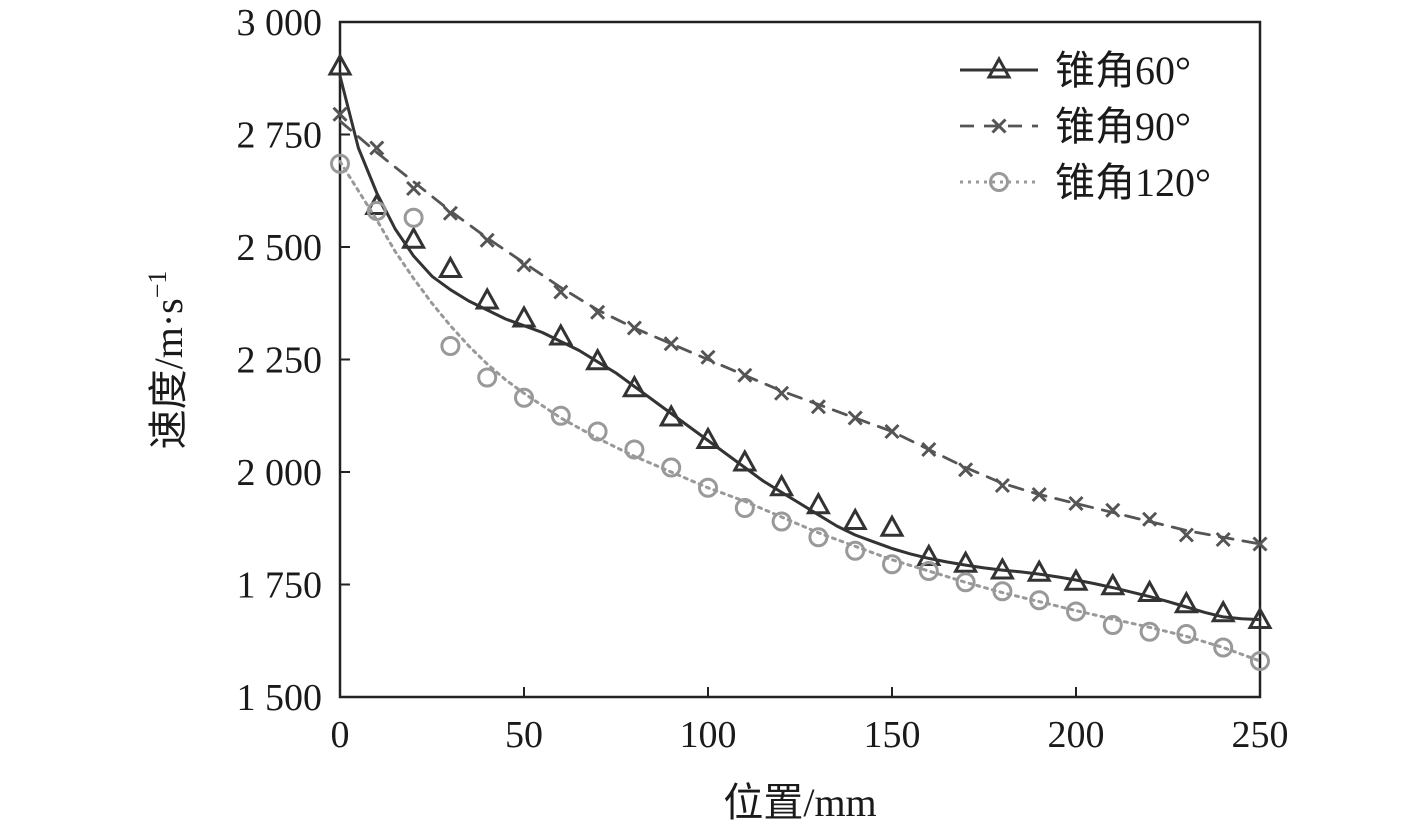 This screenshot has width=1417, height=830. I want to click on x-tick-label: 150, so click(892, 735).